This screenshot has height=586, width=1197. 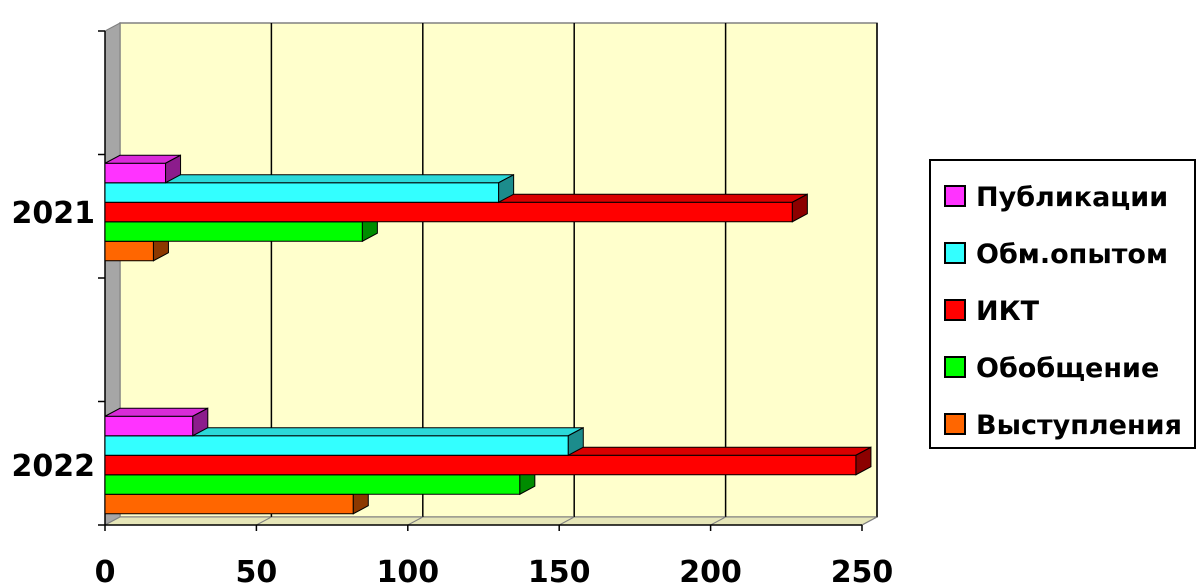 I want to click on legend-item: Выступления, so click(x=1063, y=425).